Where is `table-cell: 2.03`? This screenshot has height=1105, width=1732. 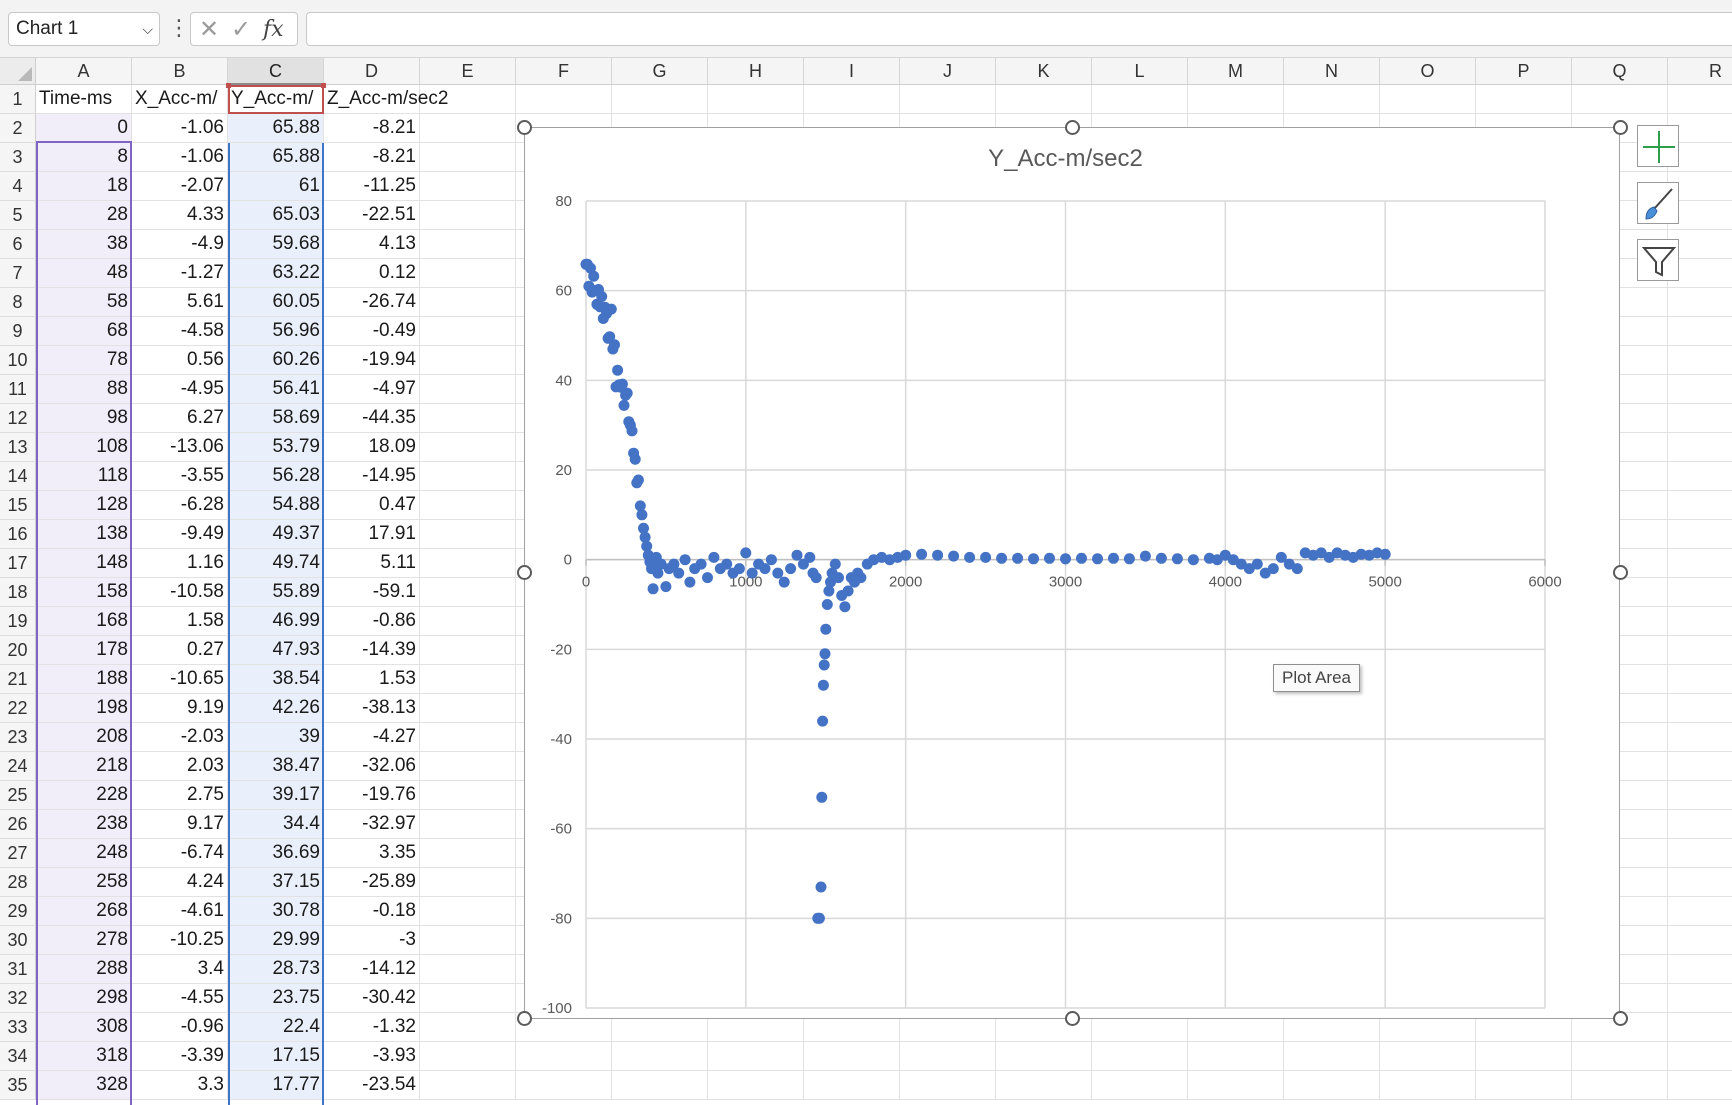
table-cell: 2.03 is located at coordinates (180, 766).